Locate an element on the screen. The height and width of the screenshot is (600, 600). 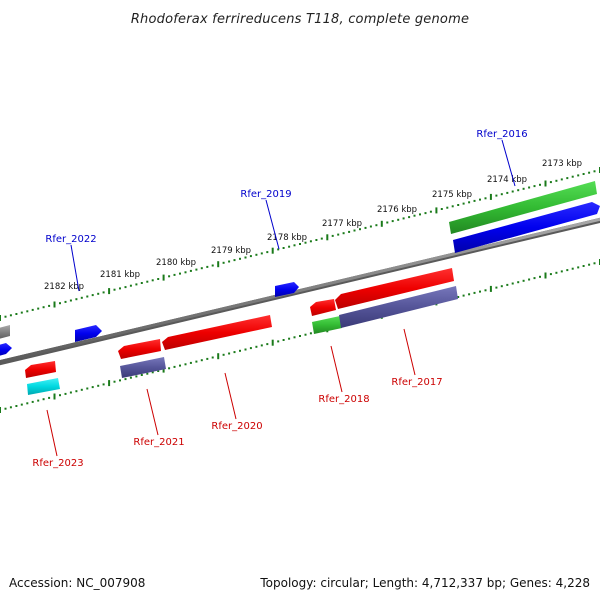
gene-label-rfer-2022: Rfer_2022 is located at coordinates (70, 239).